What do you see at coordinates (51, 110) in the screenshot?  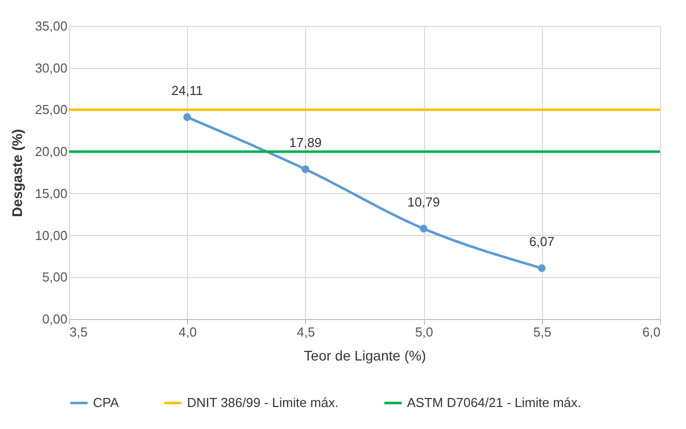 I see `y-tick-label: 25,00` at bounding box center [51, 110].